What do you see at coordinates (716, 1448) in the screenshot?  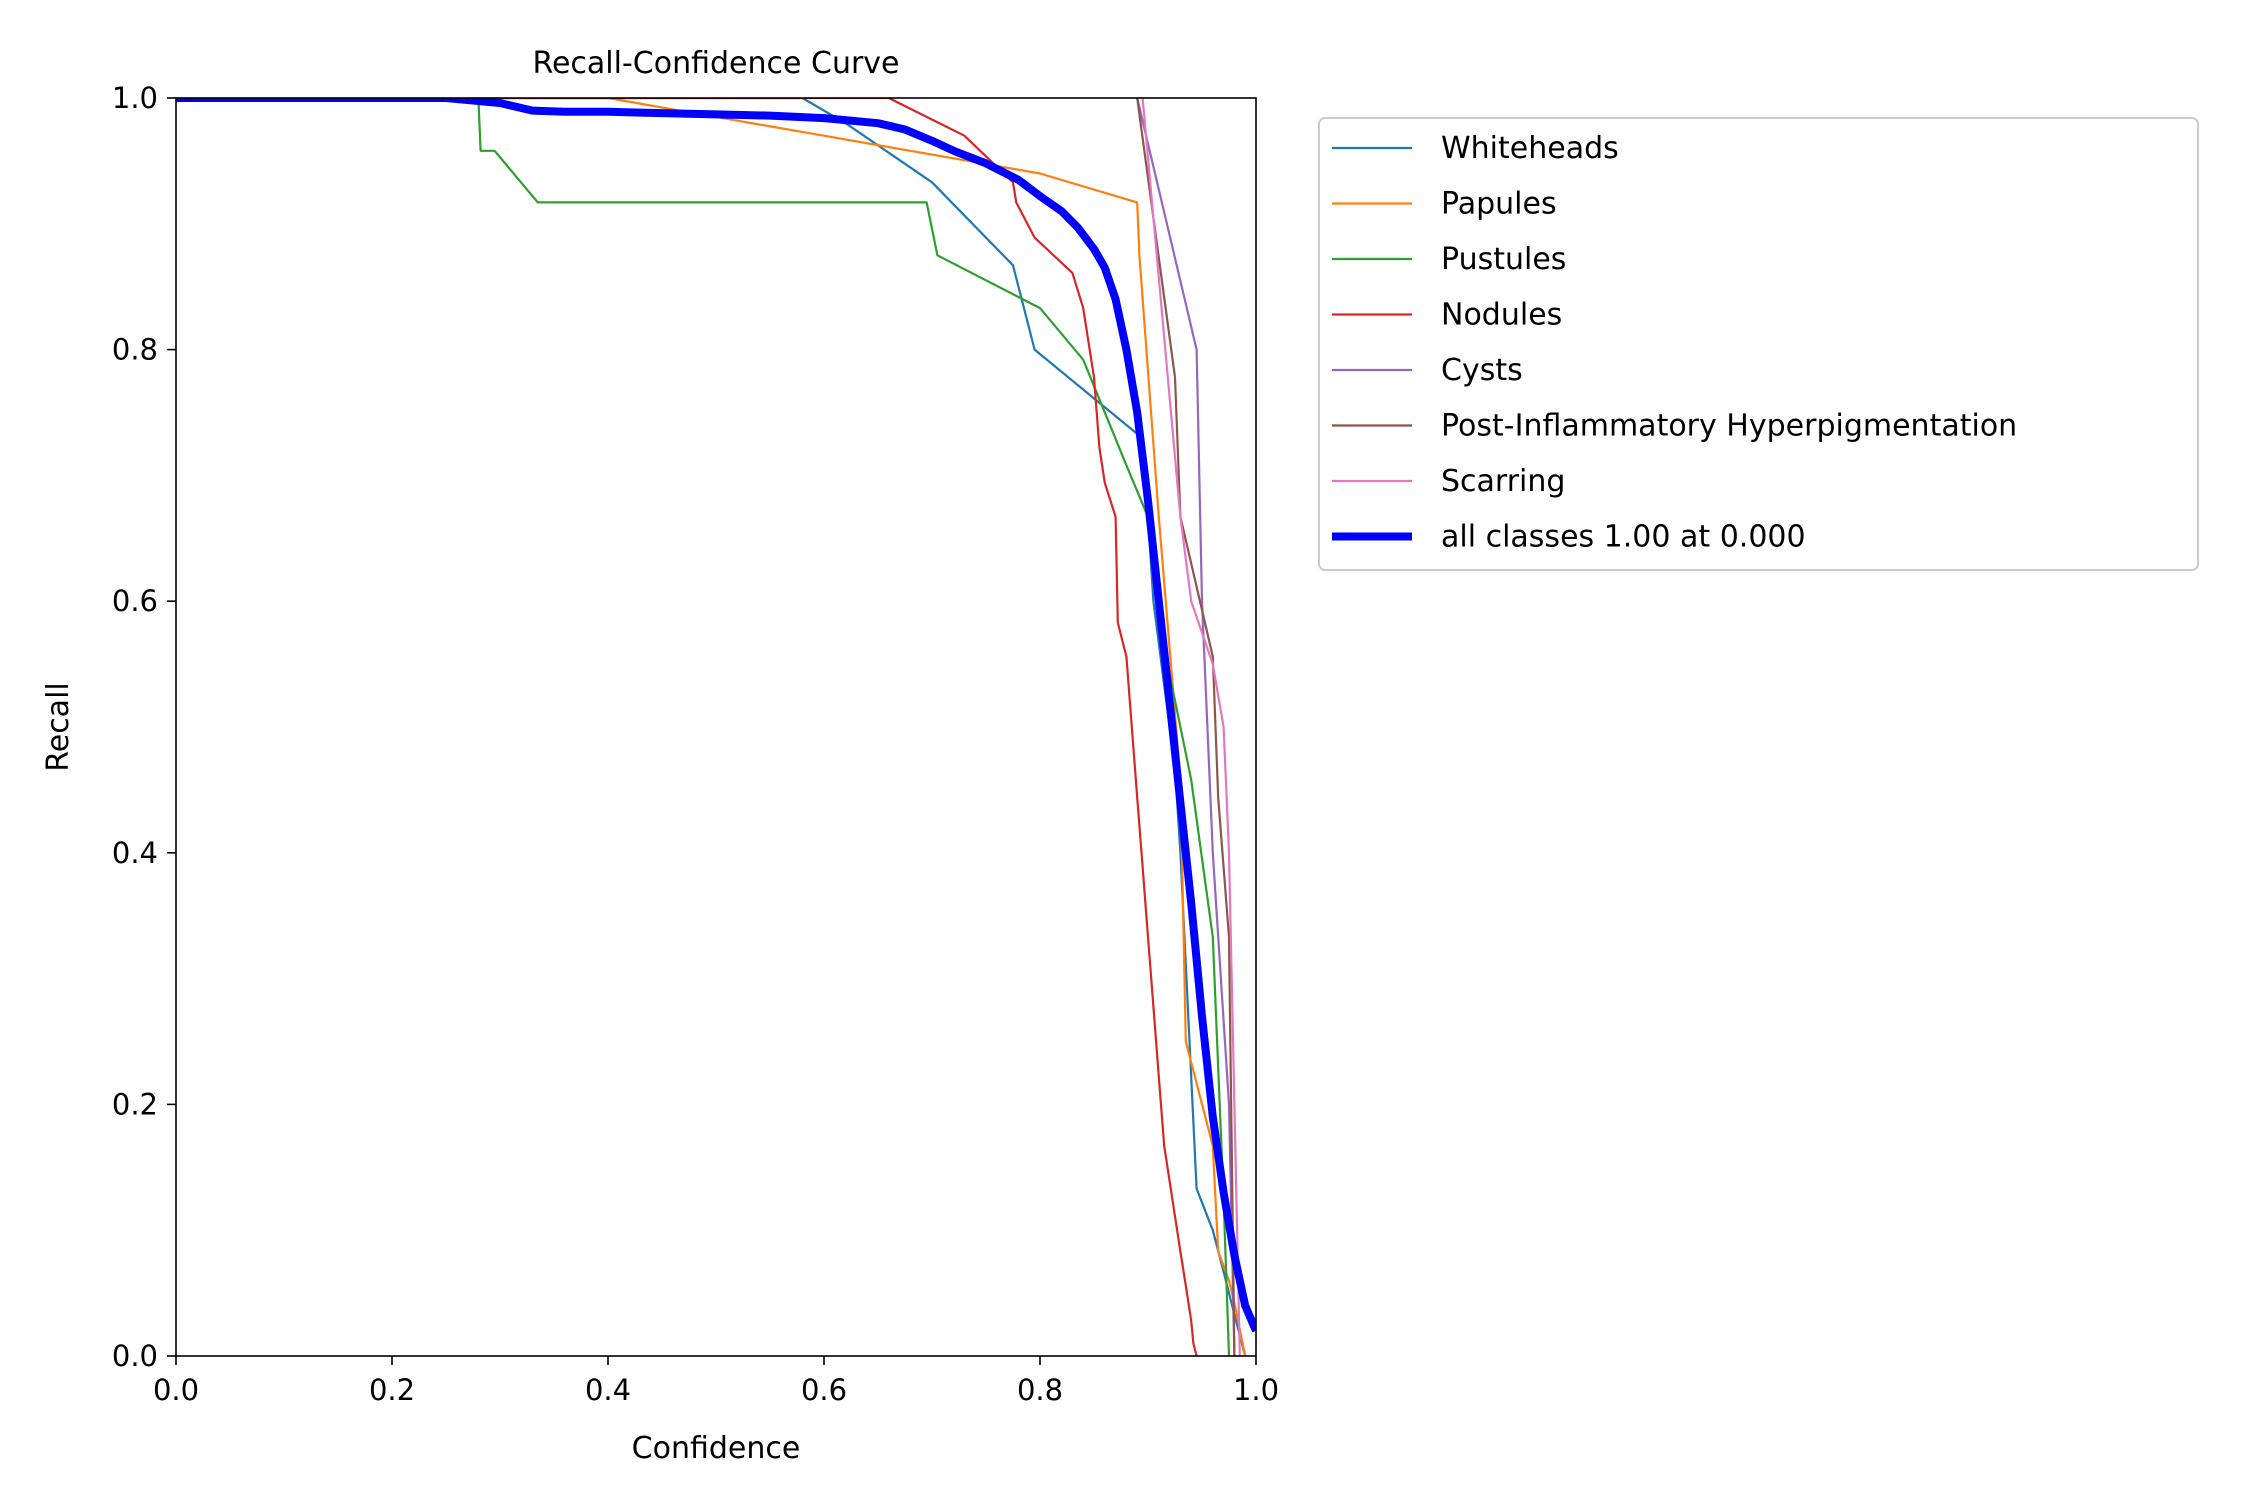 I see `x-axis-label: Confidence` at bounding box center [716, 1448].